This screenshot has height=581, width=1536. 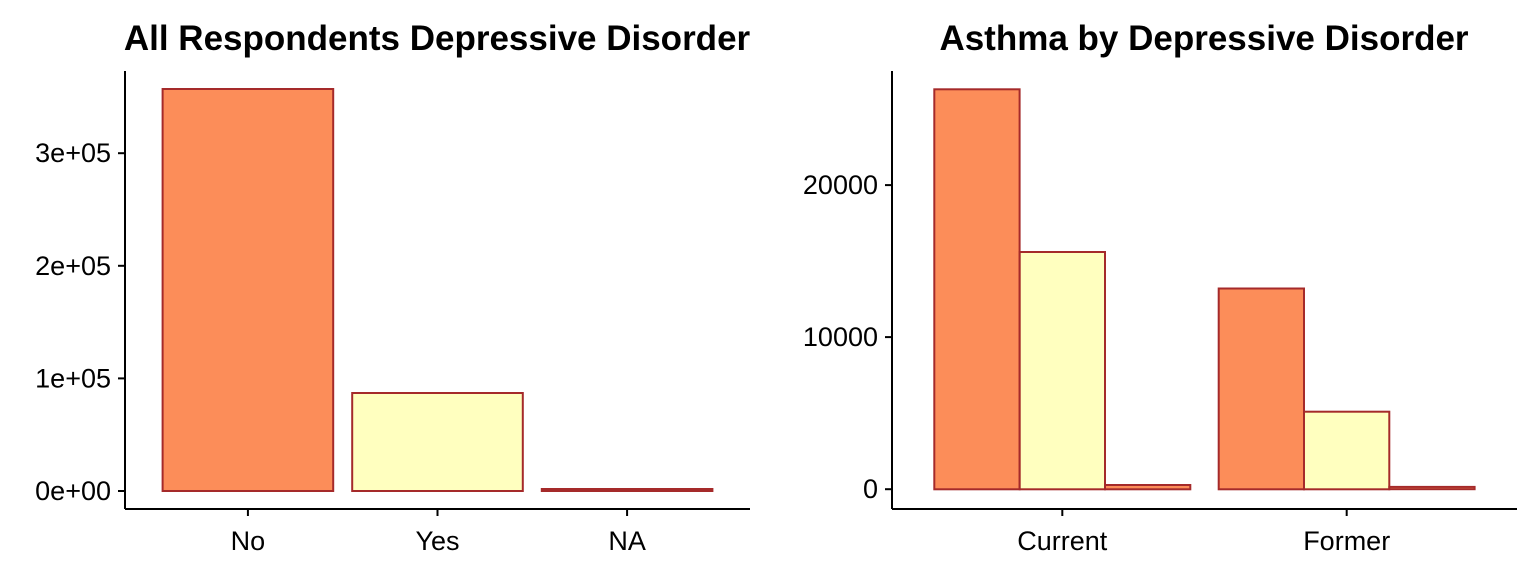 I want to click on y-tick-label-right-0: 0, so click(x=870, y=489).